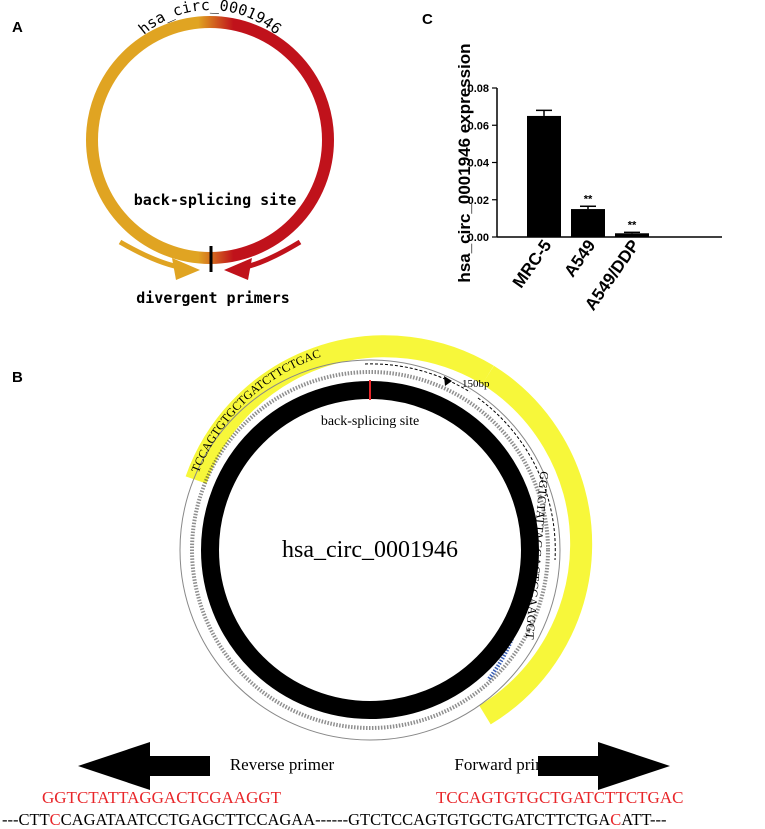  Describe the element at coordinates (204, 819) in the screenshot. I see `template-left-post: CAGATAATCCTGAGCTTCCAGAA------` at that location.